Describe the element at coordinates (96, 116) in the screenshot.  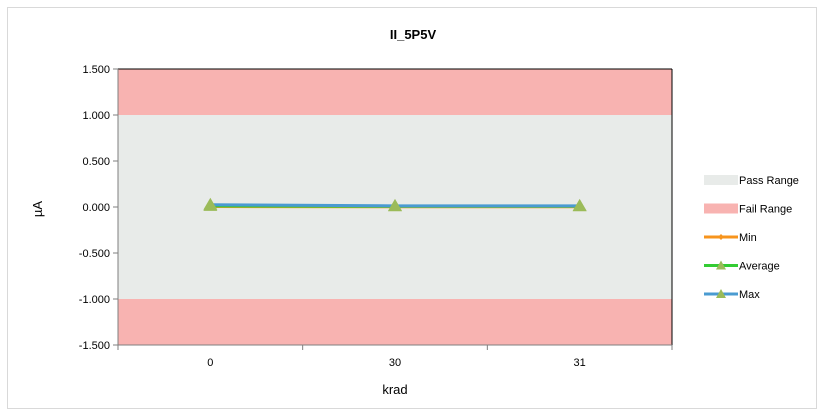
I see `y-tick-label: 1.000` at that location.